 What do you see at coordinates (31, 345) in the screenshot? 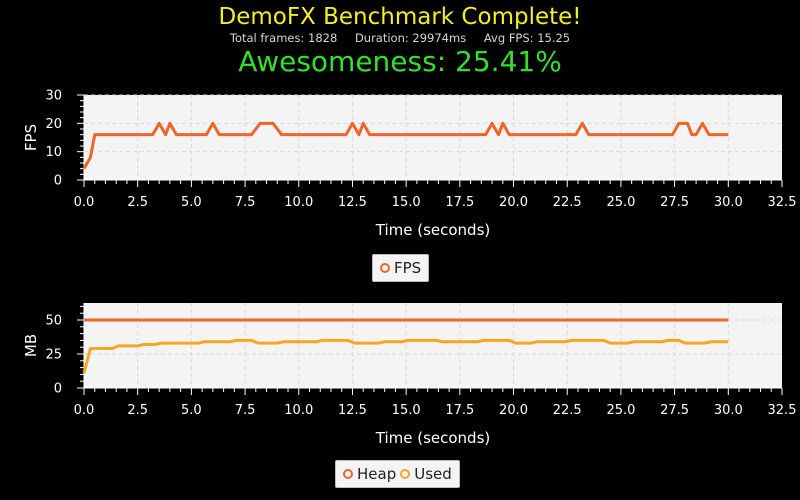
I see `y-axis-label: MB` at bounding box center [31, 345].